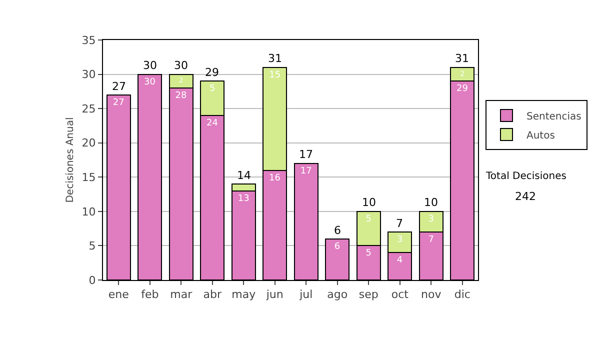  Describe the element at coordinates (554, 116) in the screenshot. I see `legend-label: Sentencias` at that location.